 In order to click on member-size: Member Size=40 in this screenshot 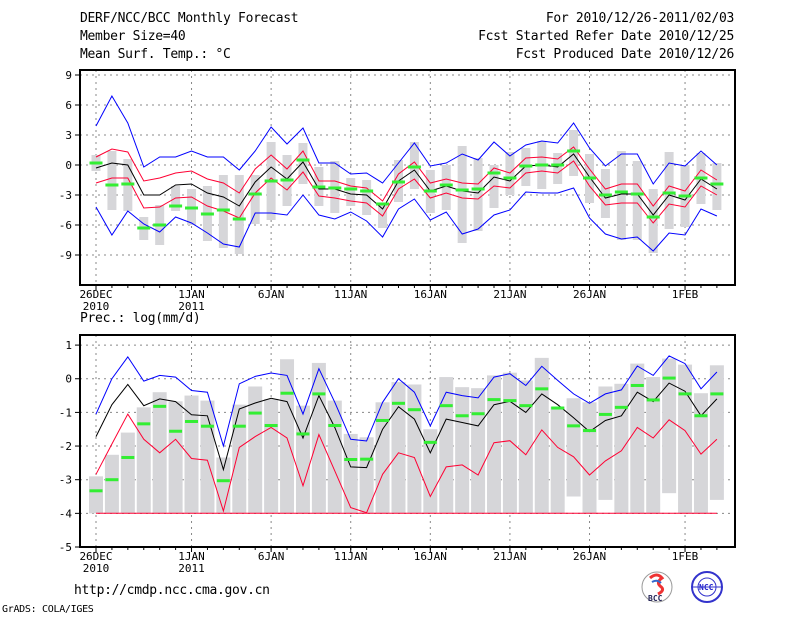, I will do `click(133, 36)`.